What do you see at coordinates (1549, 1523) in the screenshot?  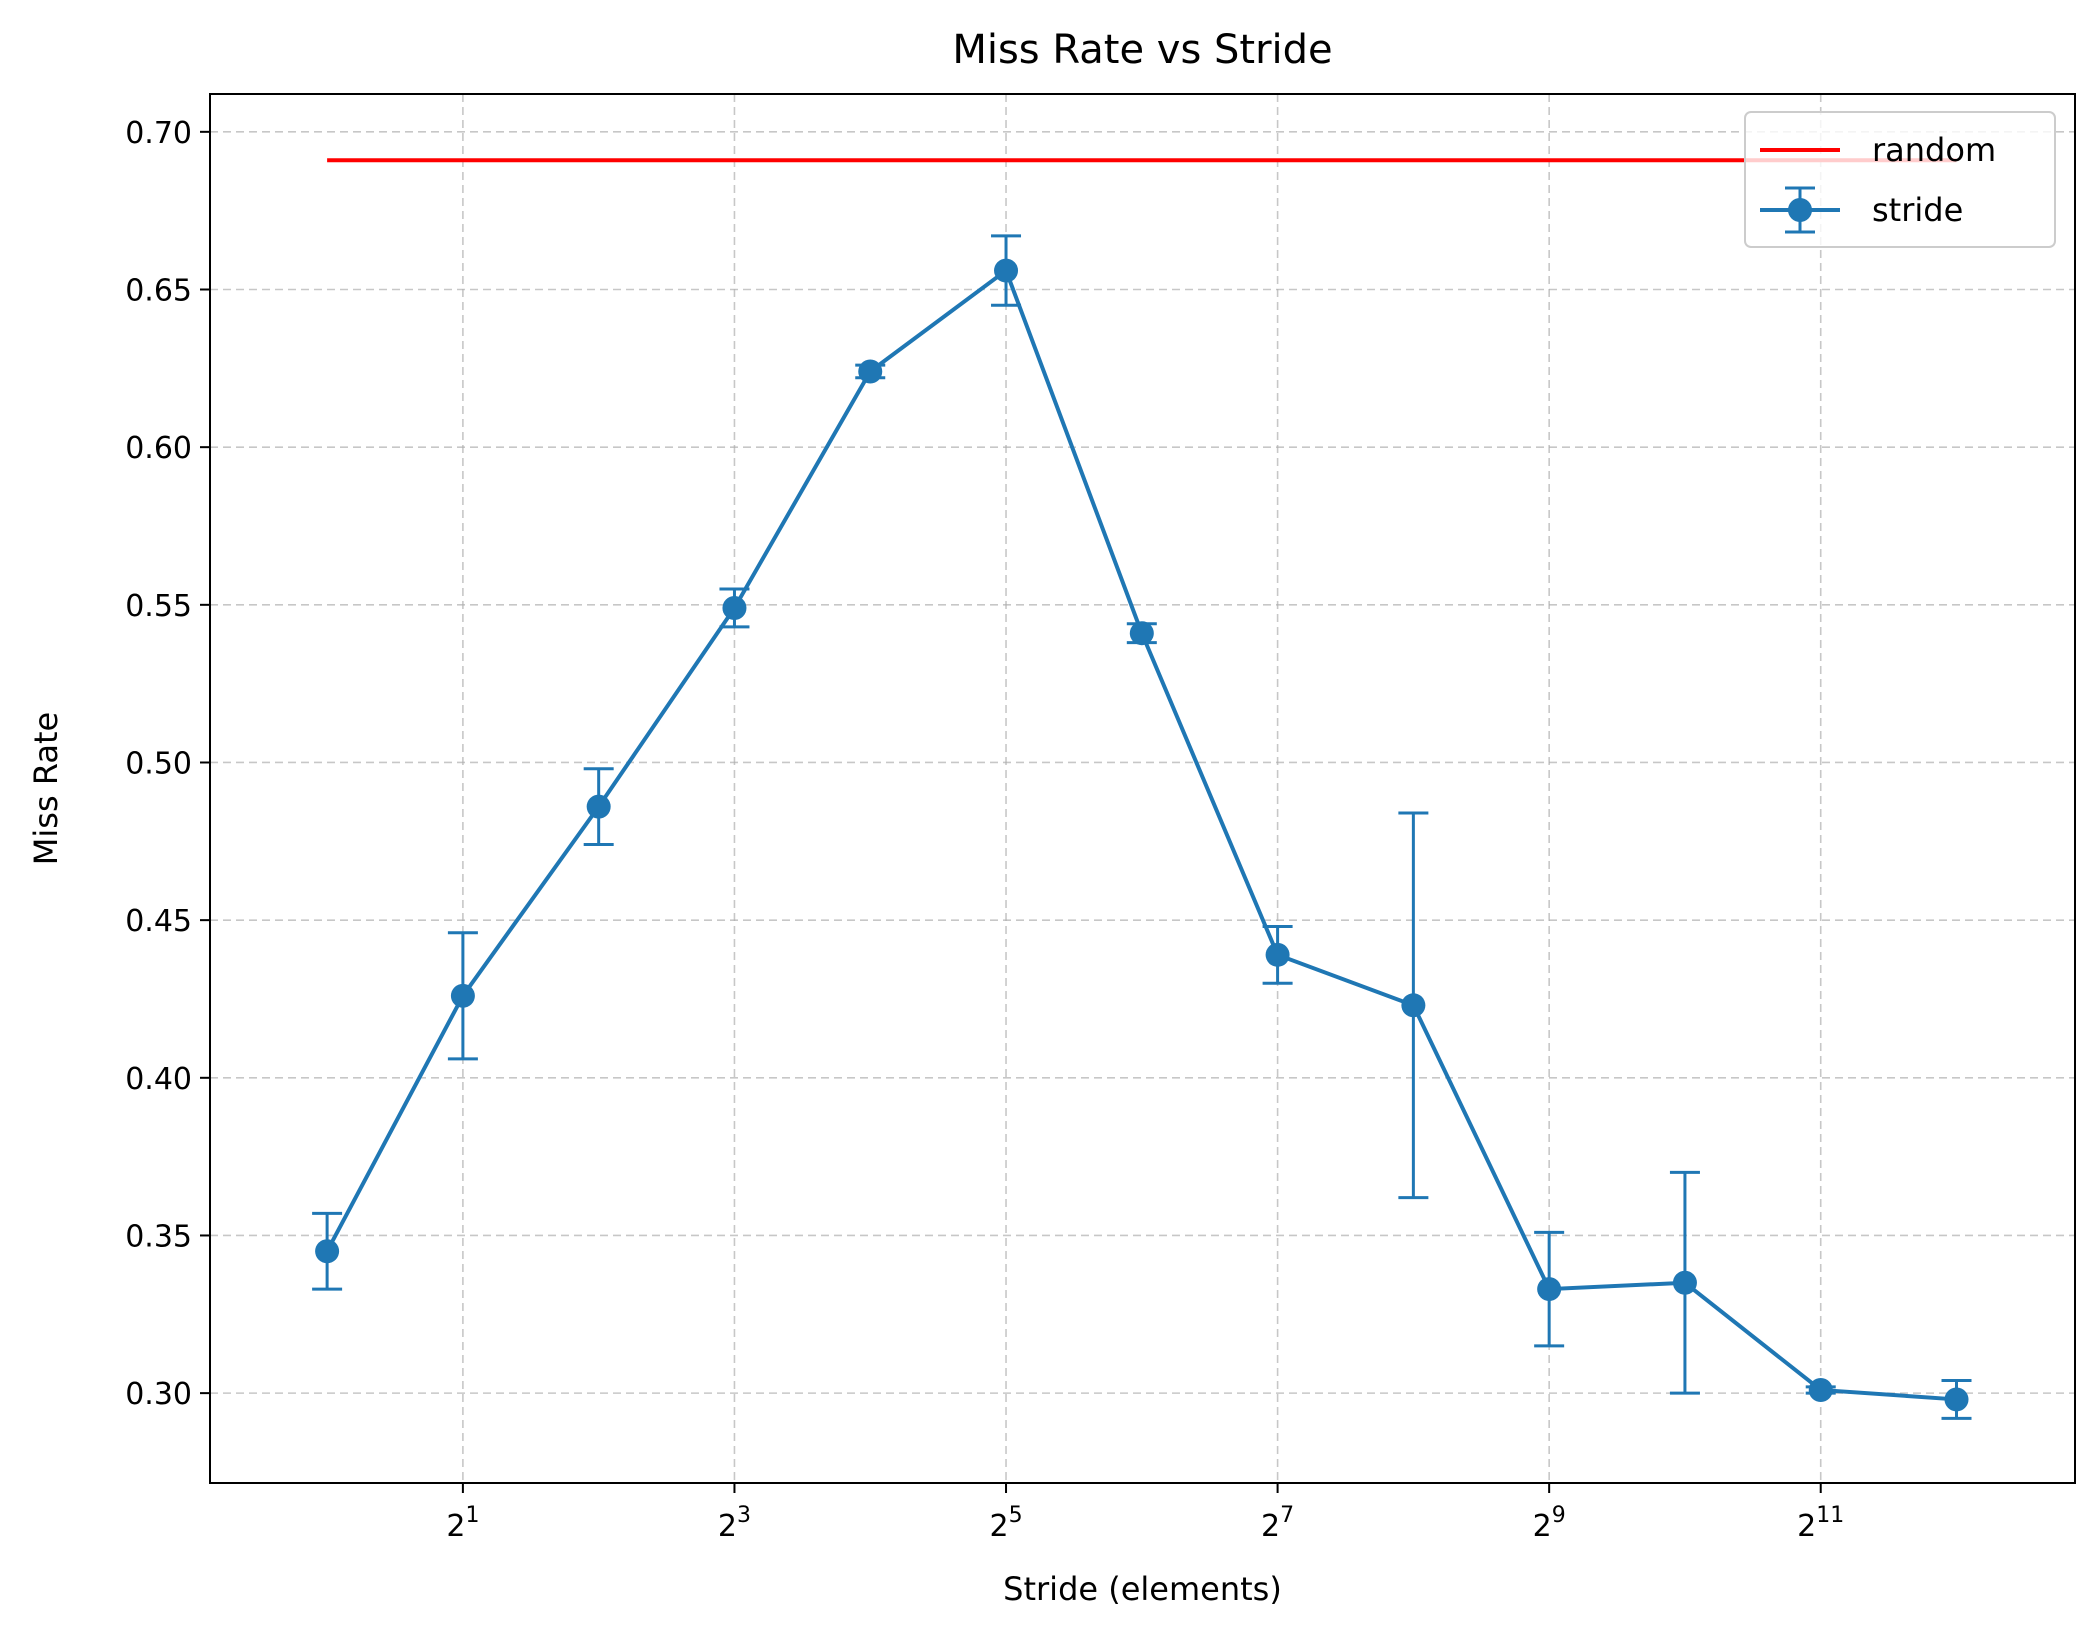 I see `x-tick-label: 29` at bounding box center [1549, 1523].